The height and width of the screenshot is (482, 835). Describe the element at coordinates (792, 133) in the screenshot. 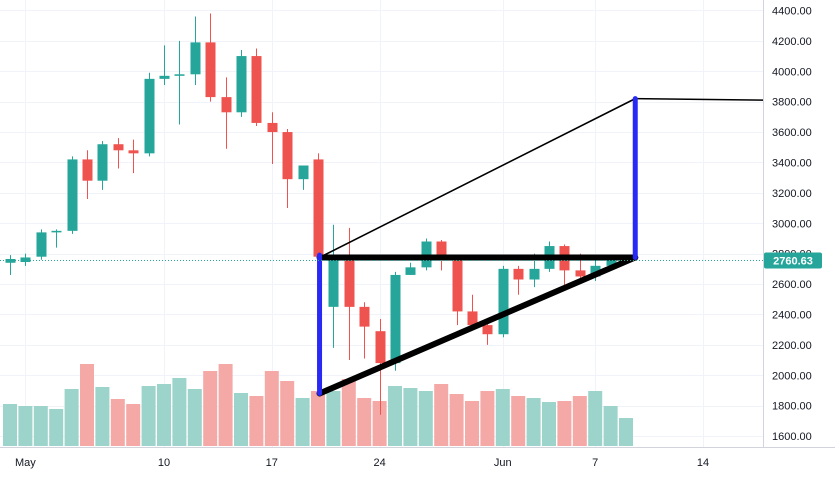

I see `price-axis-label: 3600.00` at that location.